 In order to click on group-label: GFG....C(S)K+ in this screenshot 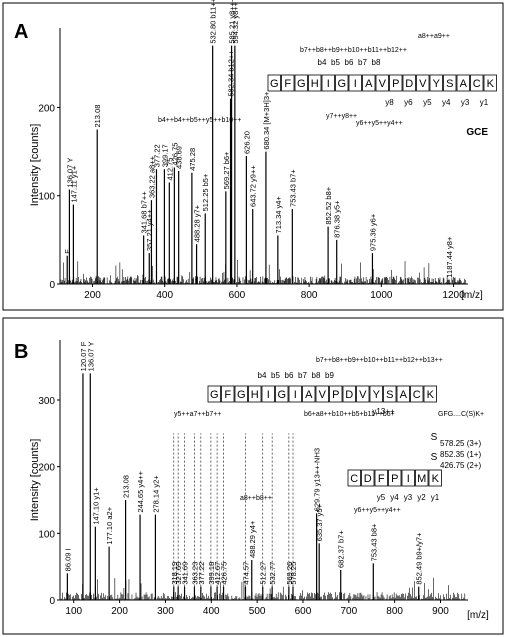, I will do `click(461, 414)`.